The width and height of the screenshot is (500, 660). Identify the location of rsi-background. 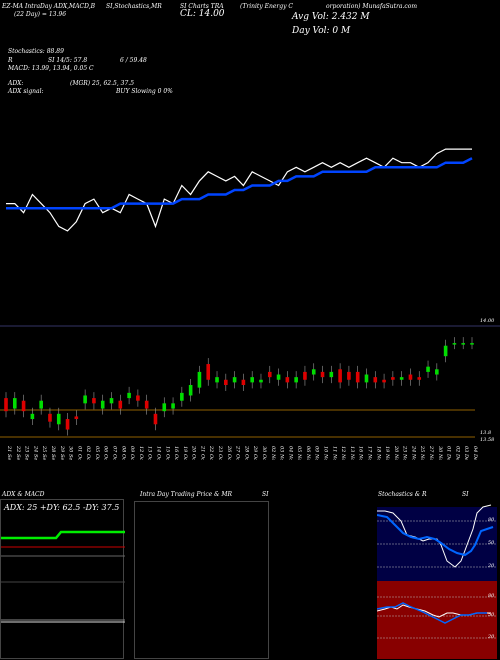
(437, 620).